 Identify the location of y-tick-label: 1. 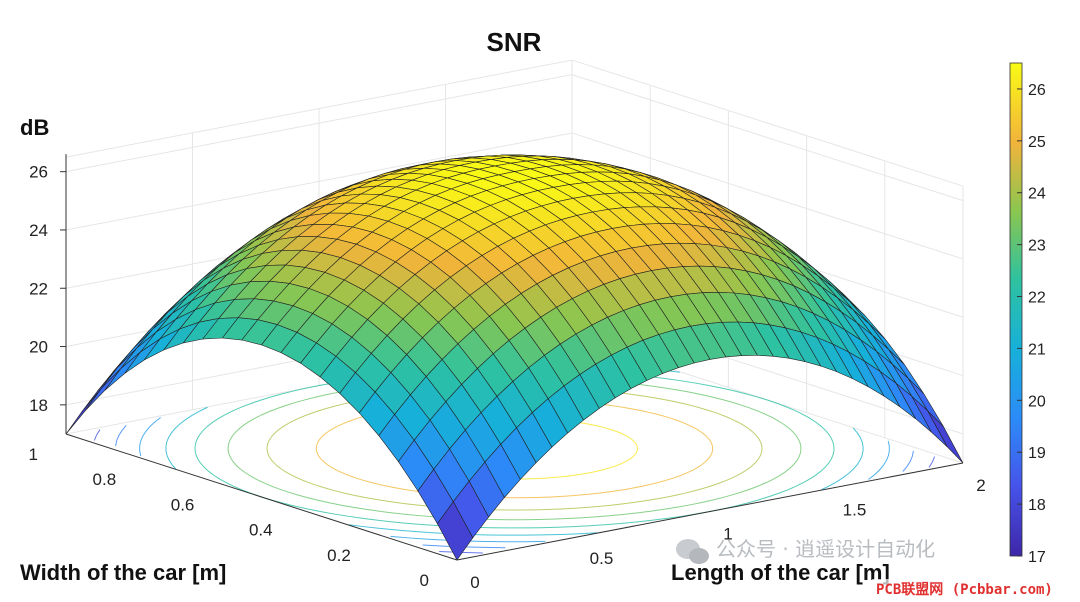
(33, 454).